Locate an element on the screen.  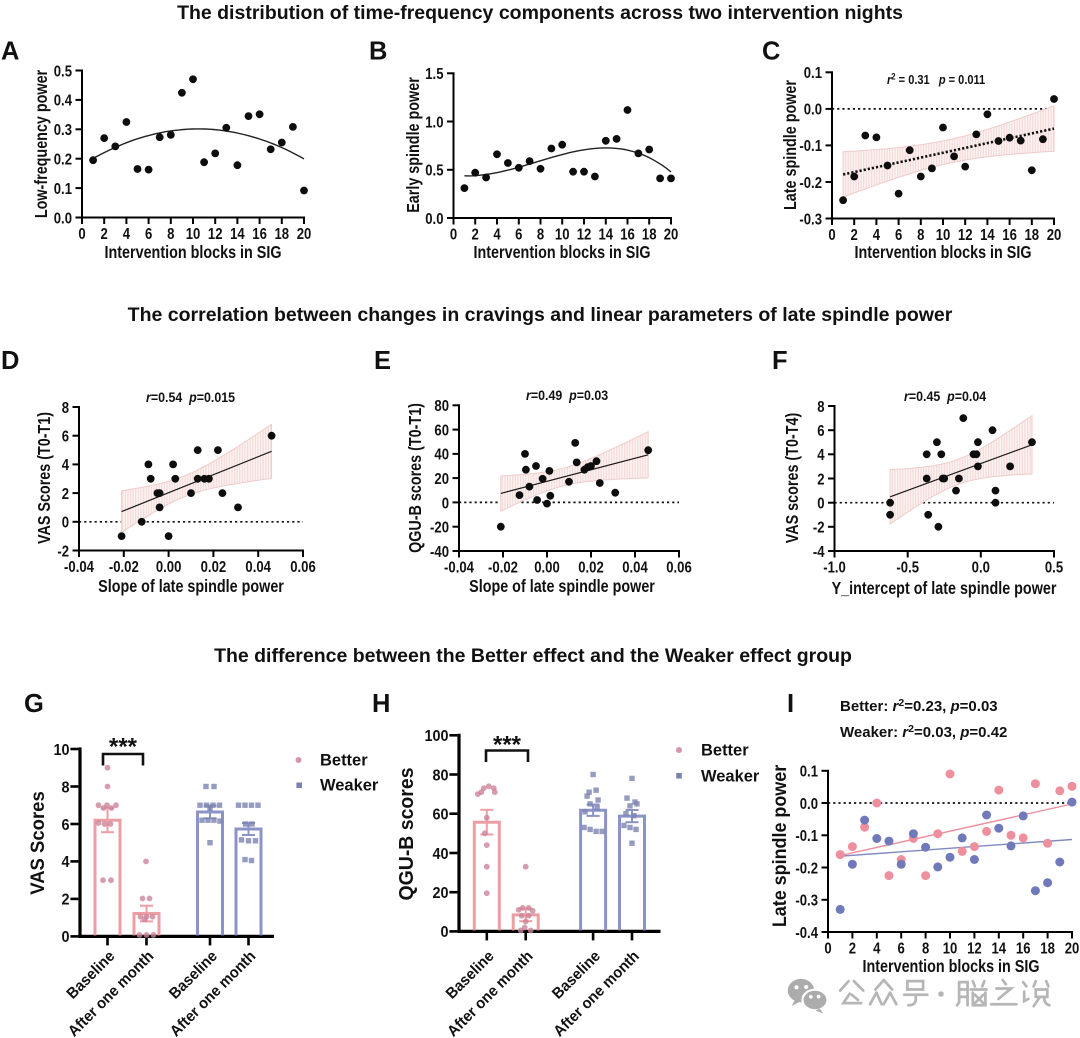
svg-text: -1.0 is located at coordinates (834, 567).